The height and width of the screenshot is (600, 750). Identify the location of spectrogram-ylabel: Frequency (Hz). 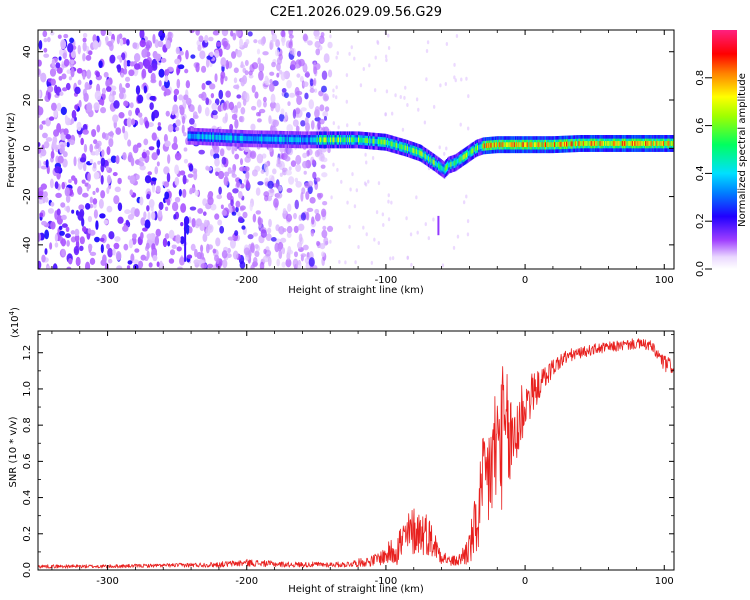
(11, 150).